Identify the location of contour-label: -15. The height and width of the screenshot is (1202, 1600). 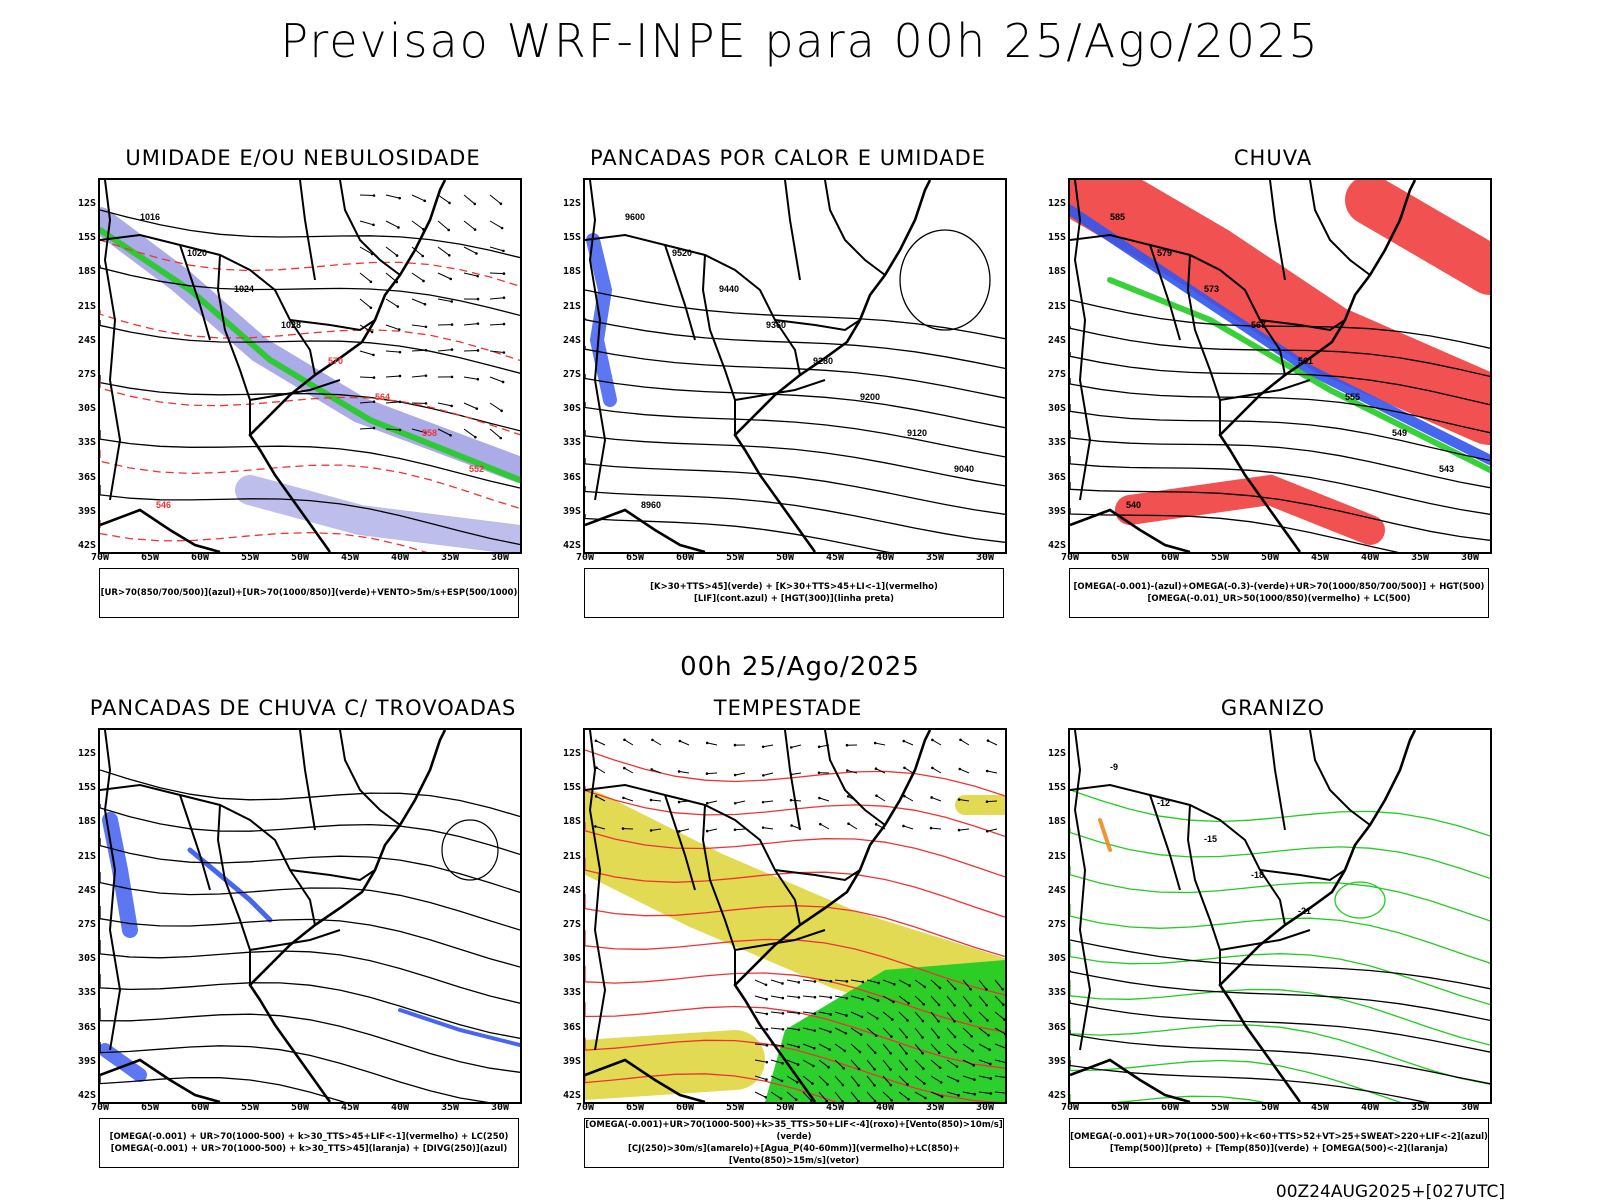
(1210, 839).